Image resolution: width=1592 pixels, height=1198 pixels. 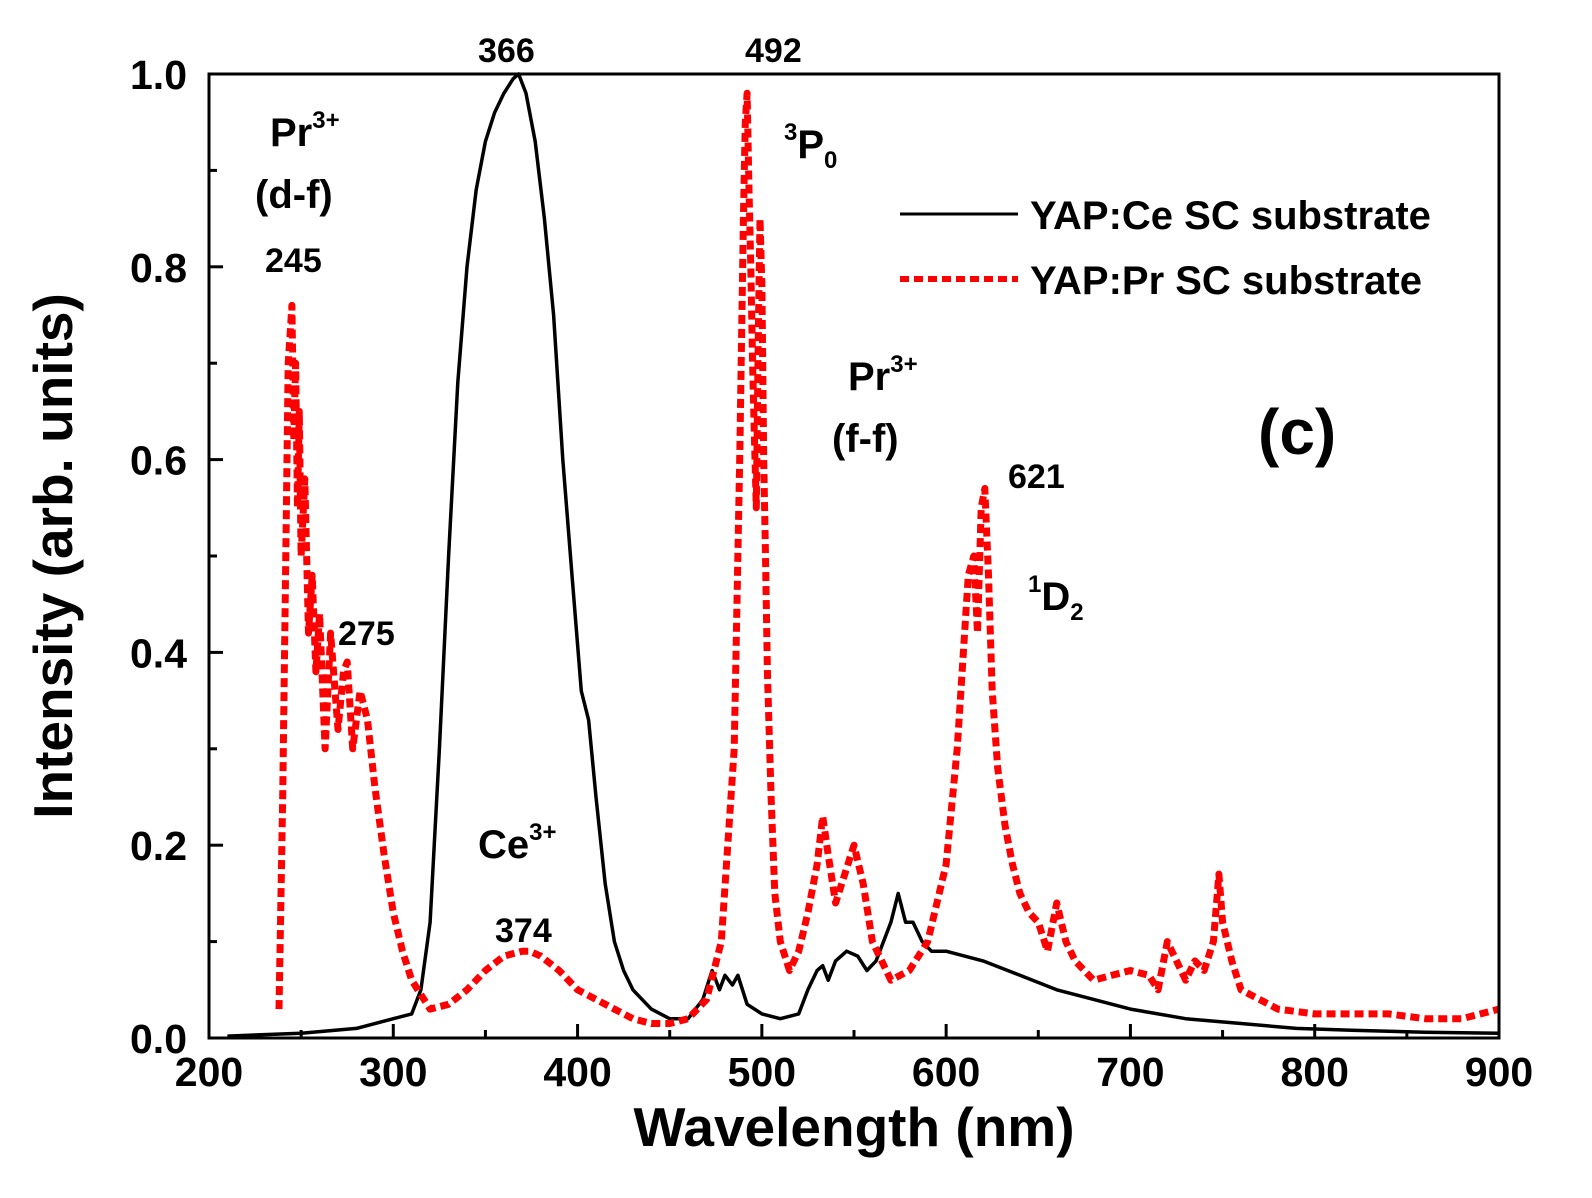 What do you see at coordinates (1130, 1072) in the screenshot?
I see `x-tick-label: 700` at bounding box center [1130, 1072].